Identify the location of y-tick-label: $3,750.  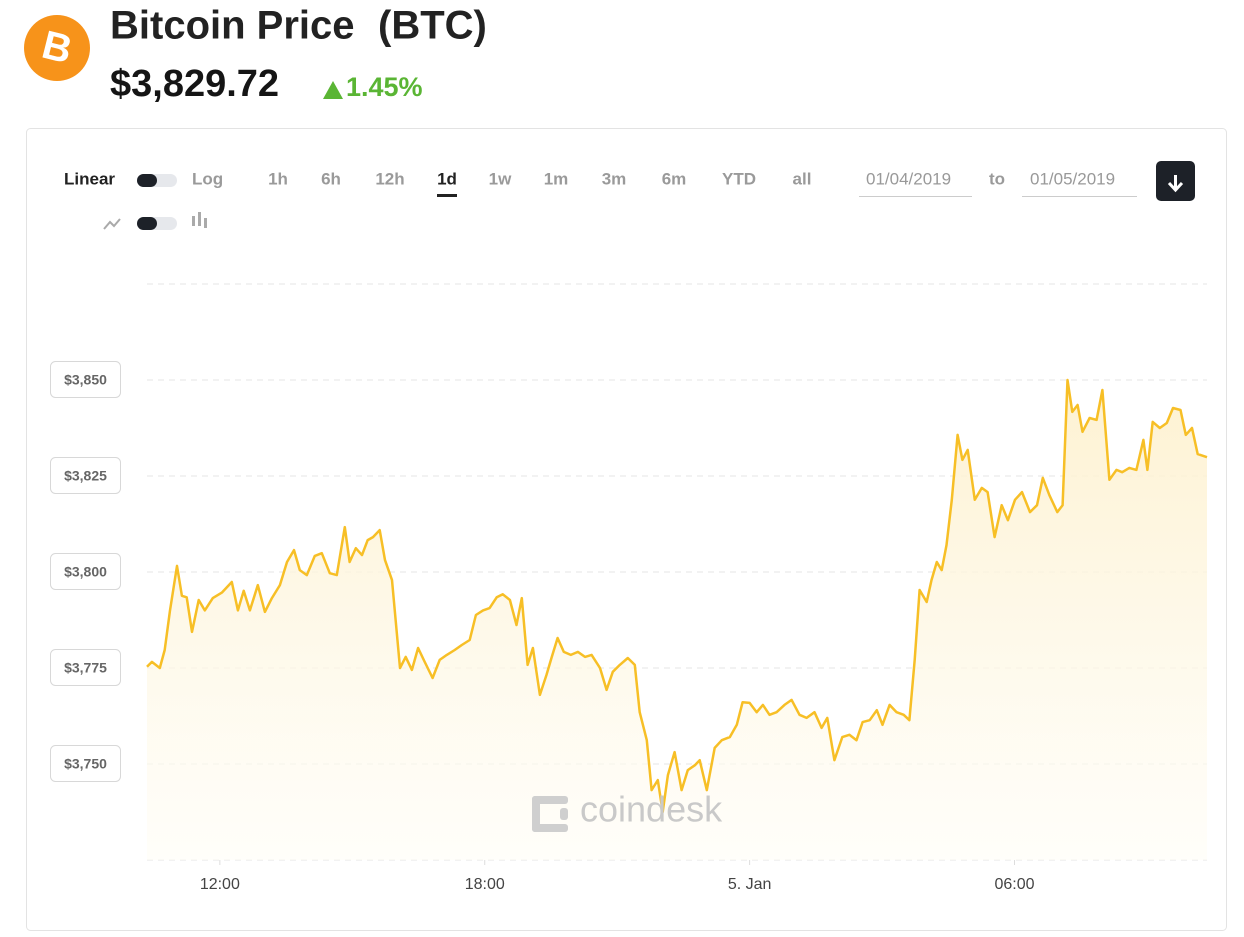
(85, 764).